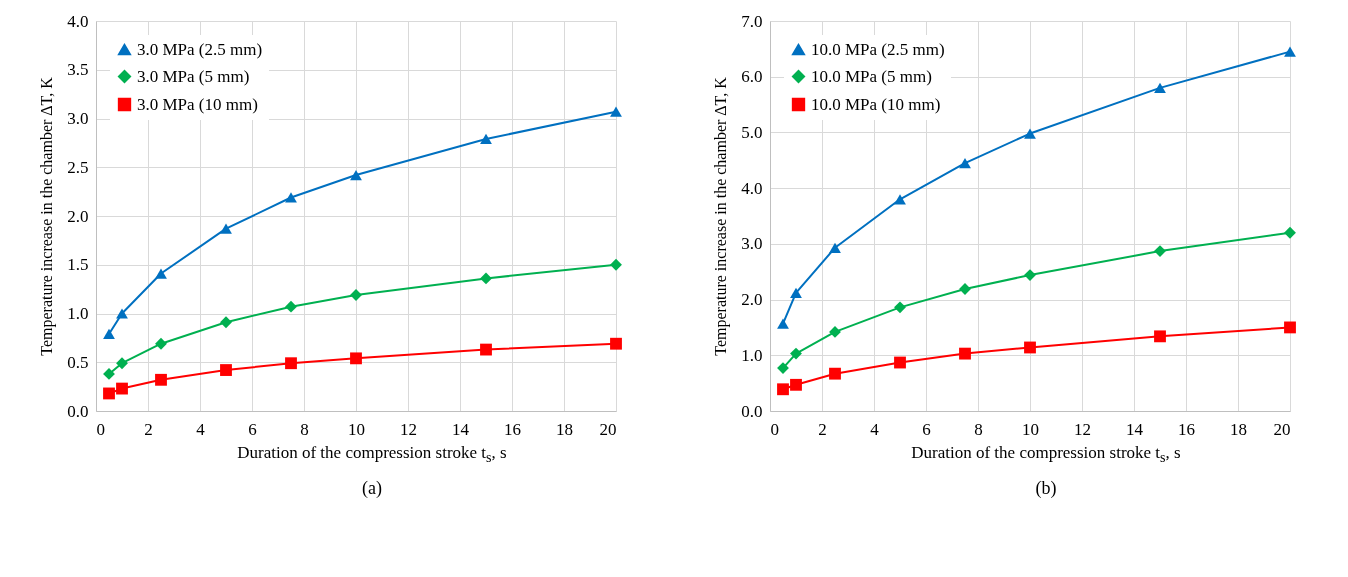  What do you see at coordinates (371, 489) in the screenshot?
I see `text: (a)` at bounding box center [371, 489].